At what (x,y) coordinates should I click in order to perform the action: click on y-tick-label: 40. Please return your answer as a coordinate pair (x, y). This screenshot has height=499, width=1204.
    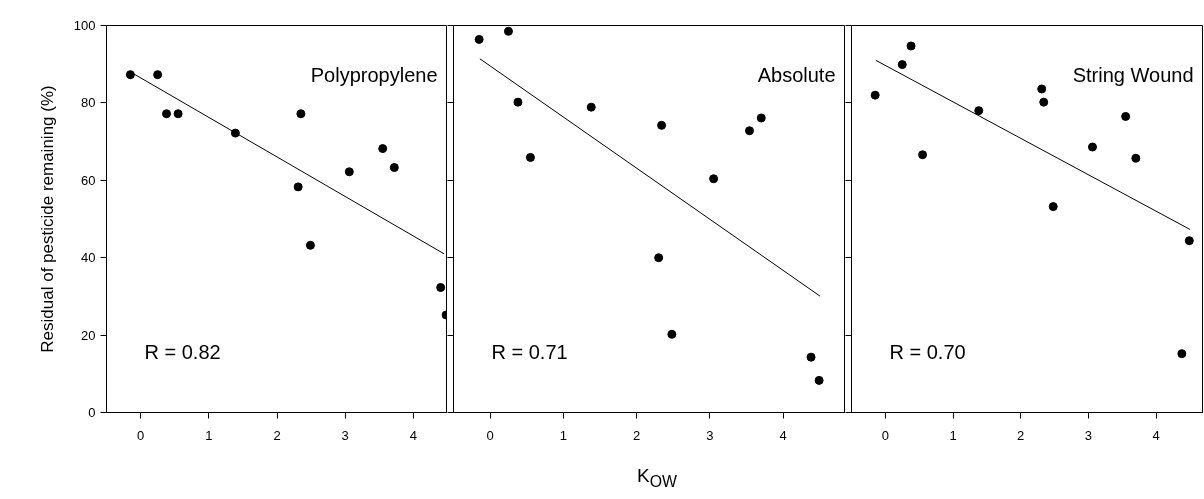
    Looking at the image, I should click on (88, 258).